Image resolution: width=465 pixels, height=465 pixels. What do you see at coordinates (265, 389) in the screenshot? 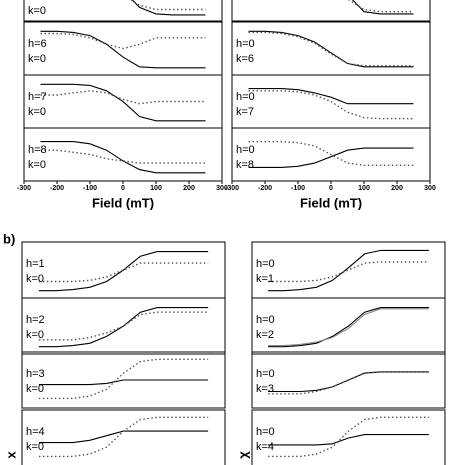
I see `panel-text: k=3` at bounding box center [265, 389].